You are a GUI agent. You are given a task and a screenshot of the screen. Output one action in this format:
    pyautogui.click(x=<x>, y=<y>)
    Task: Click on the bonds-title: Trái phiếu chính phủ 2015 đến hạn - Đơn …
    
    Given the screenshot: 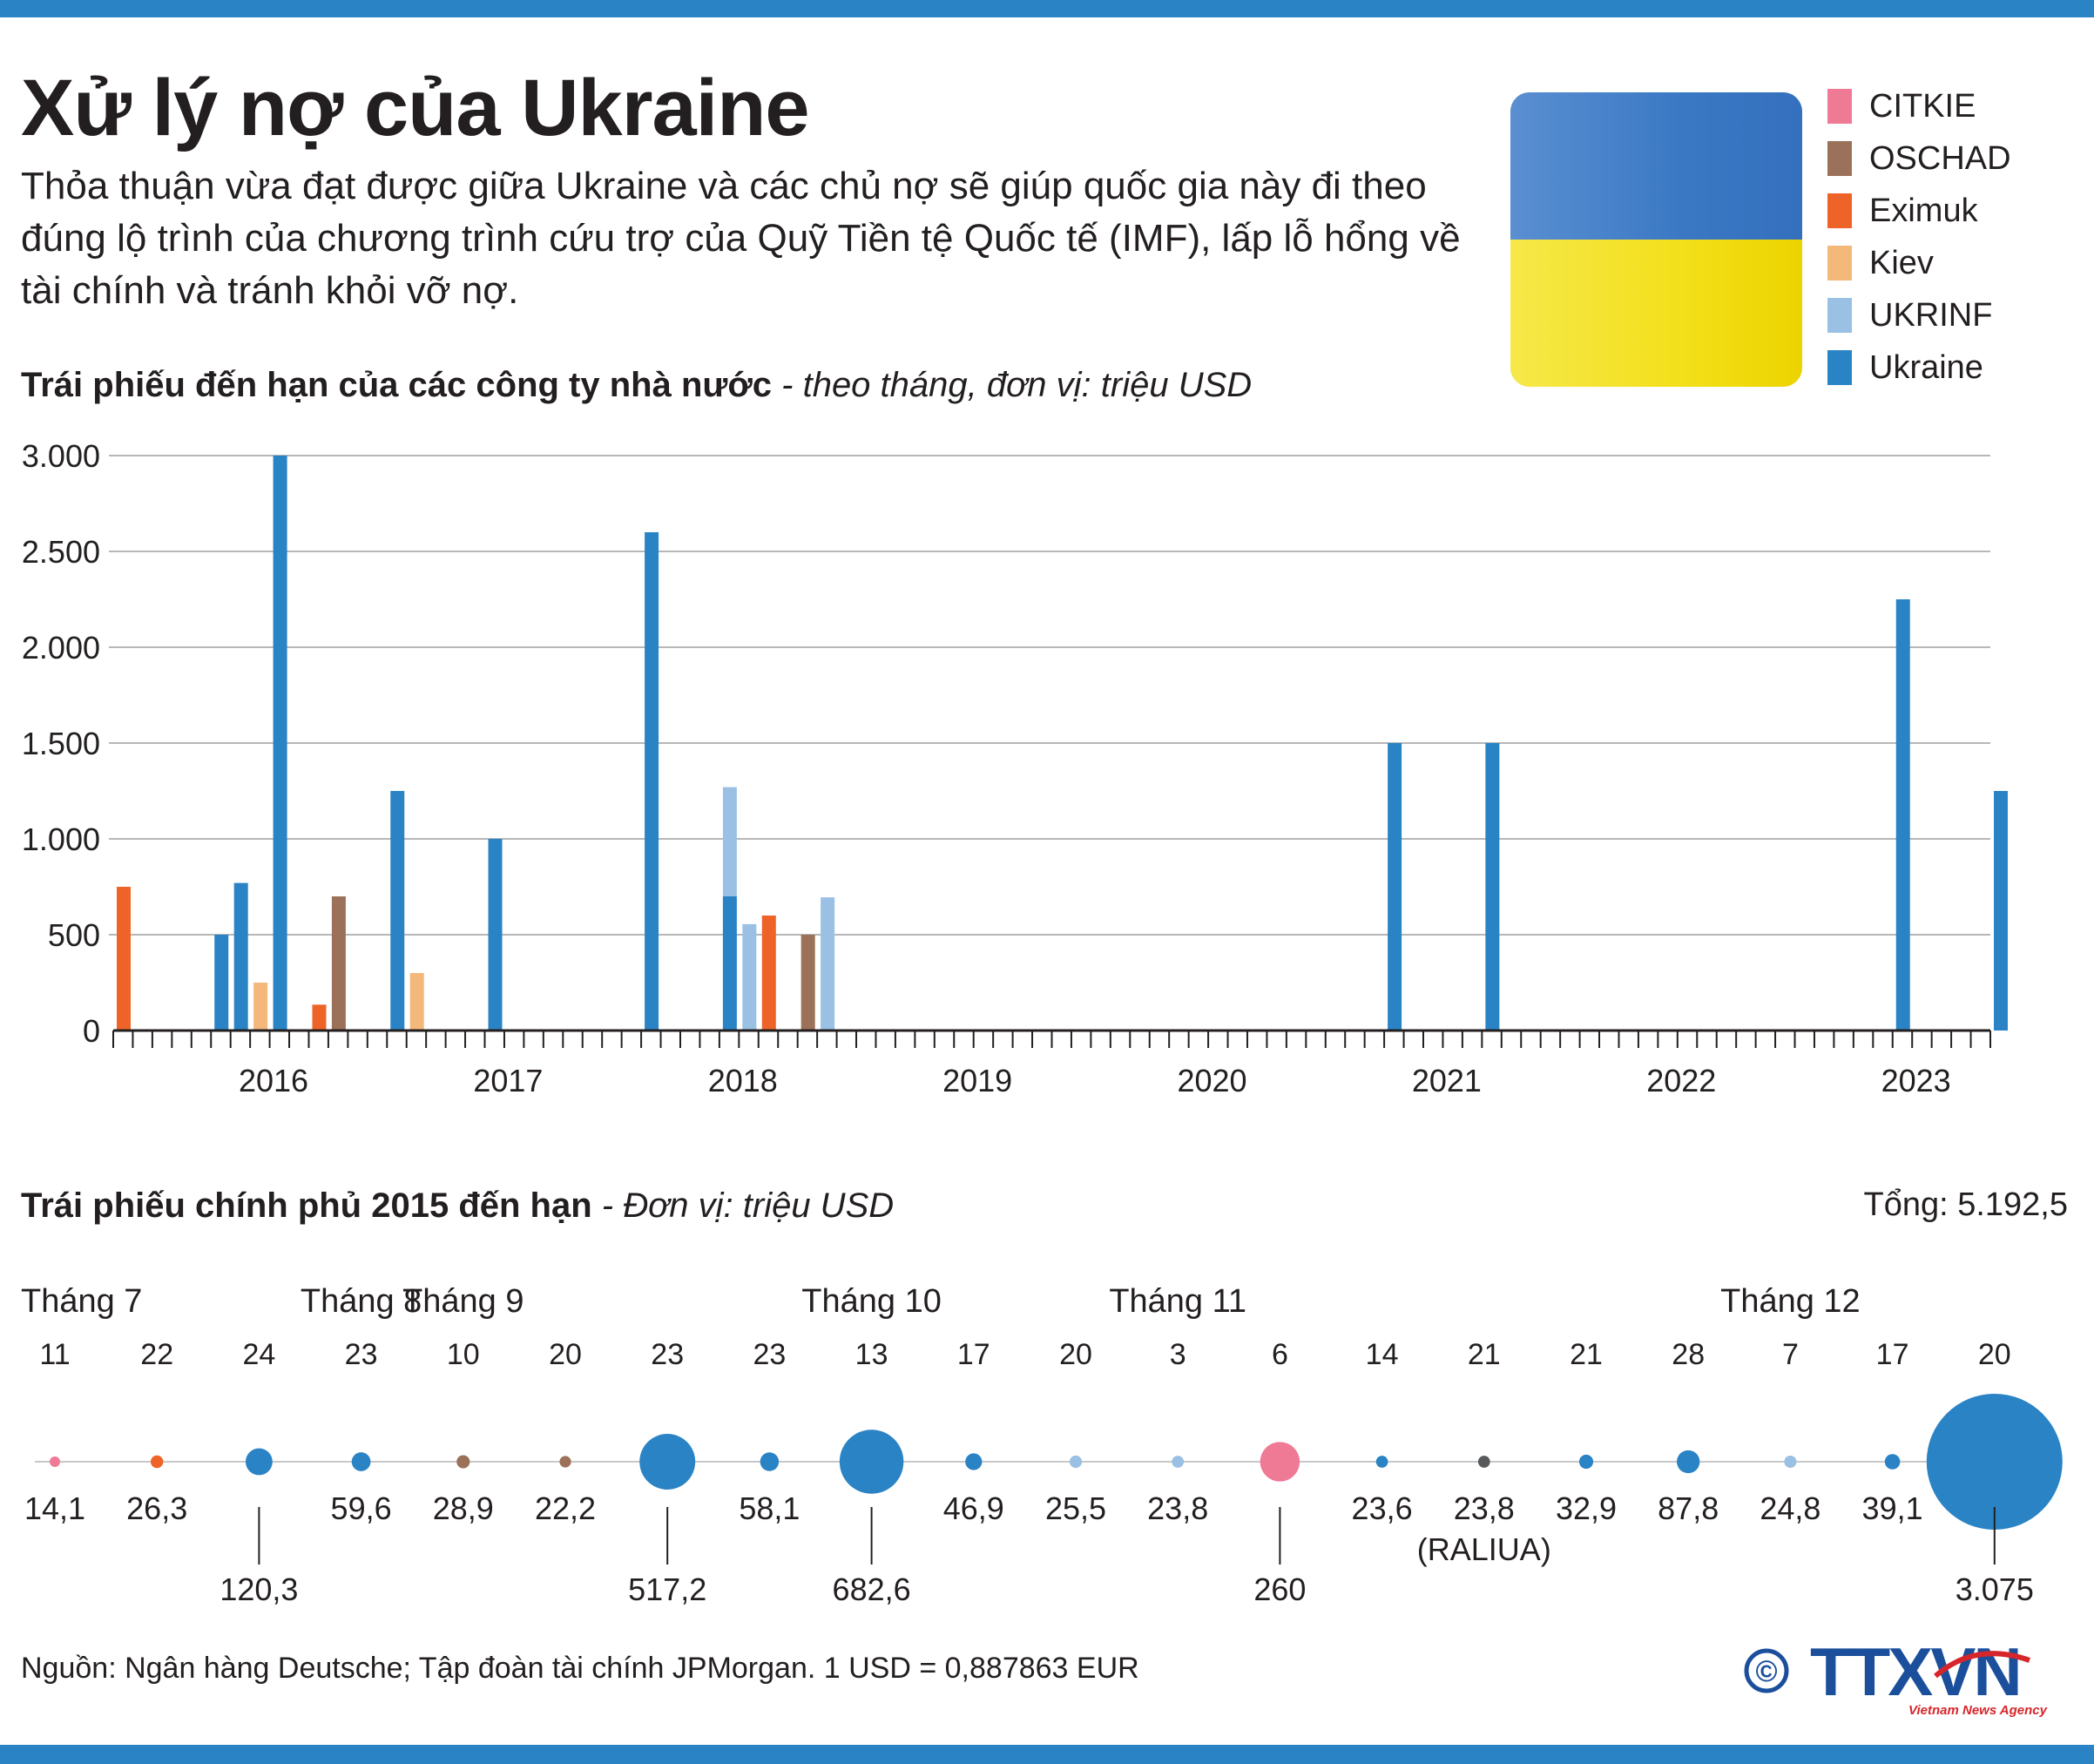 What is the action you would take?
    pyautogui.click(x=457, y=1206)
    